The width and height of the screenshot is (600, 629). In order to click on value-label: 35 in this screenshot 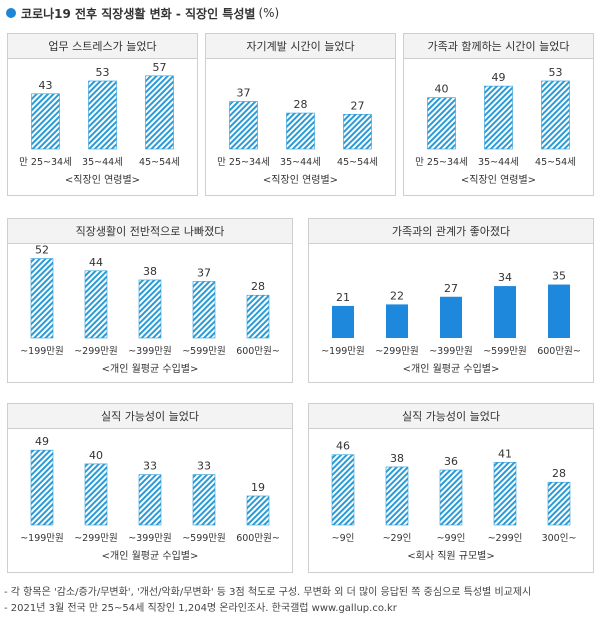, I will do `click(559, 276)`.